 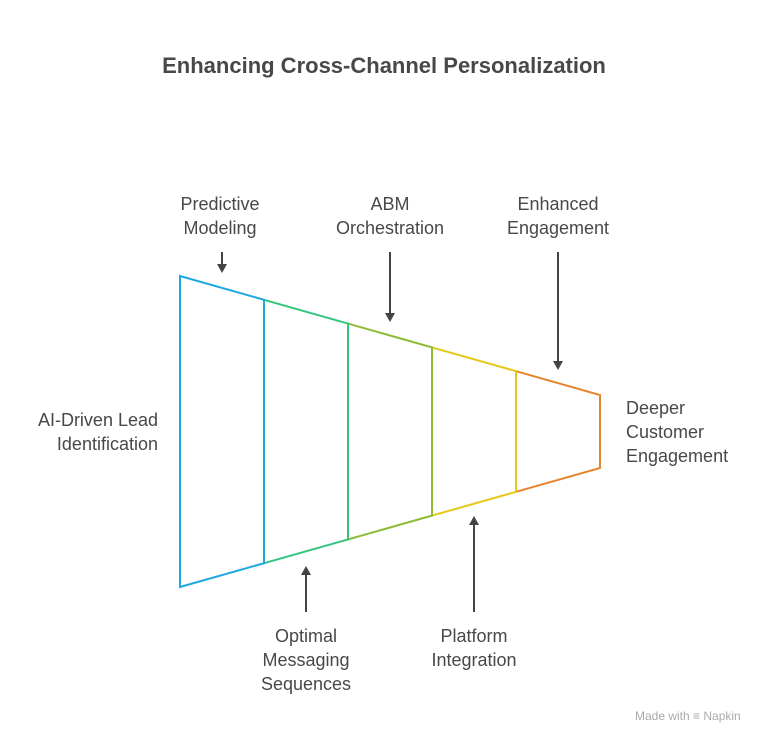 I want to click on napkin-watermark: Made with ≡ Napkin, so click(x=688, y=716).